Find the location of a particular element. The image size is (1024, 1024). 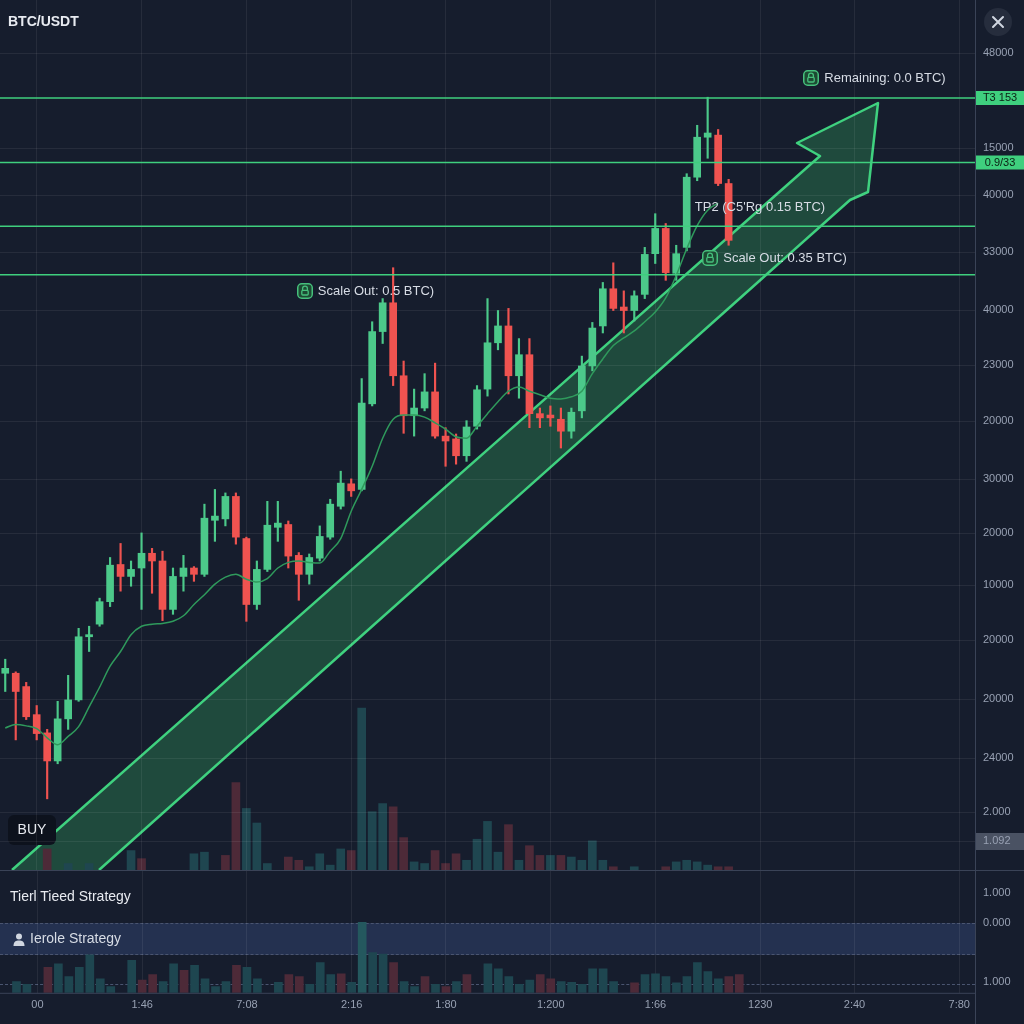

text: 24000 is located at coordinates (998, 757).